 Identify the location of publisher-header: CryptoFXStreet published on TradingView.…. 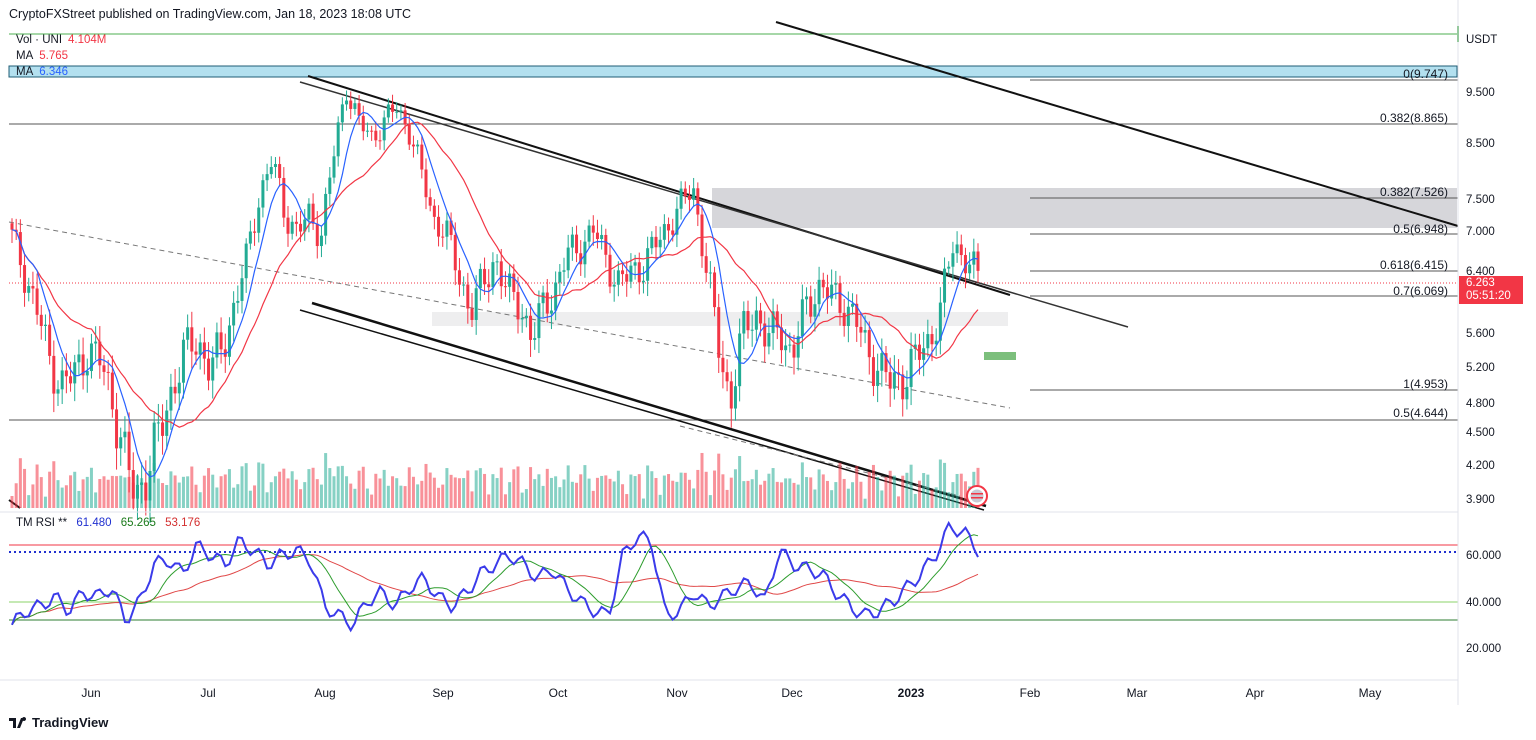
(210, 14).